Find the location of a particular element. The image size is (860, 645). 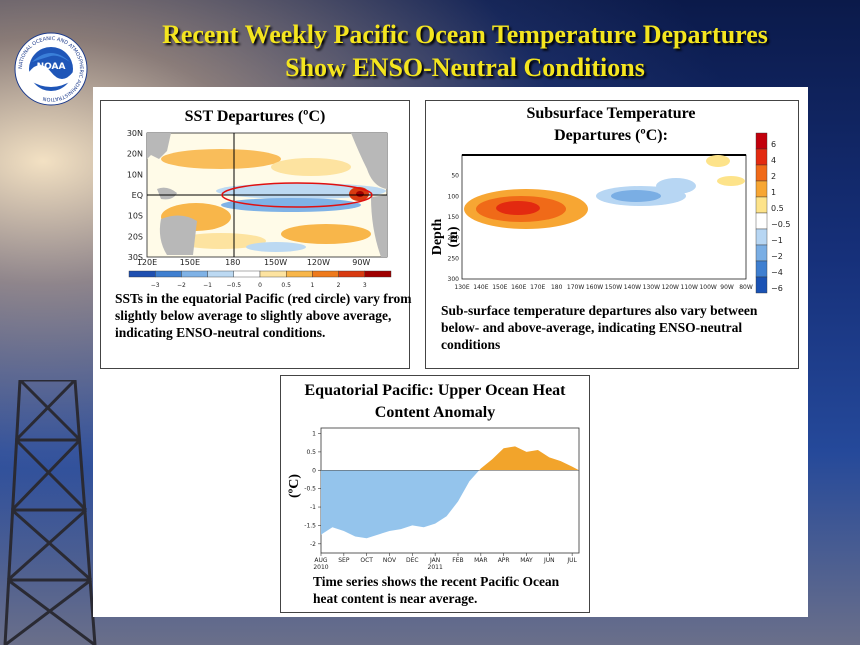

depth-label: 200 is located at coordinates (454, 238).